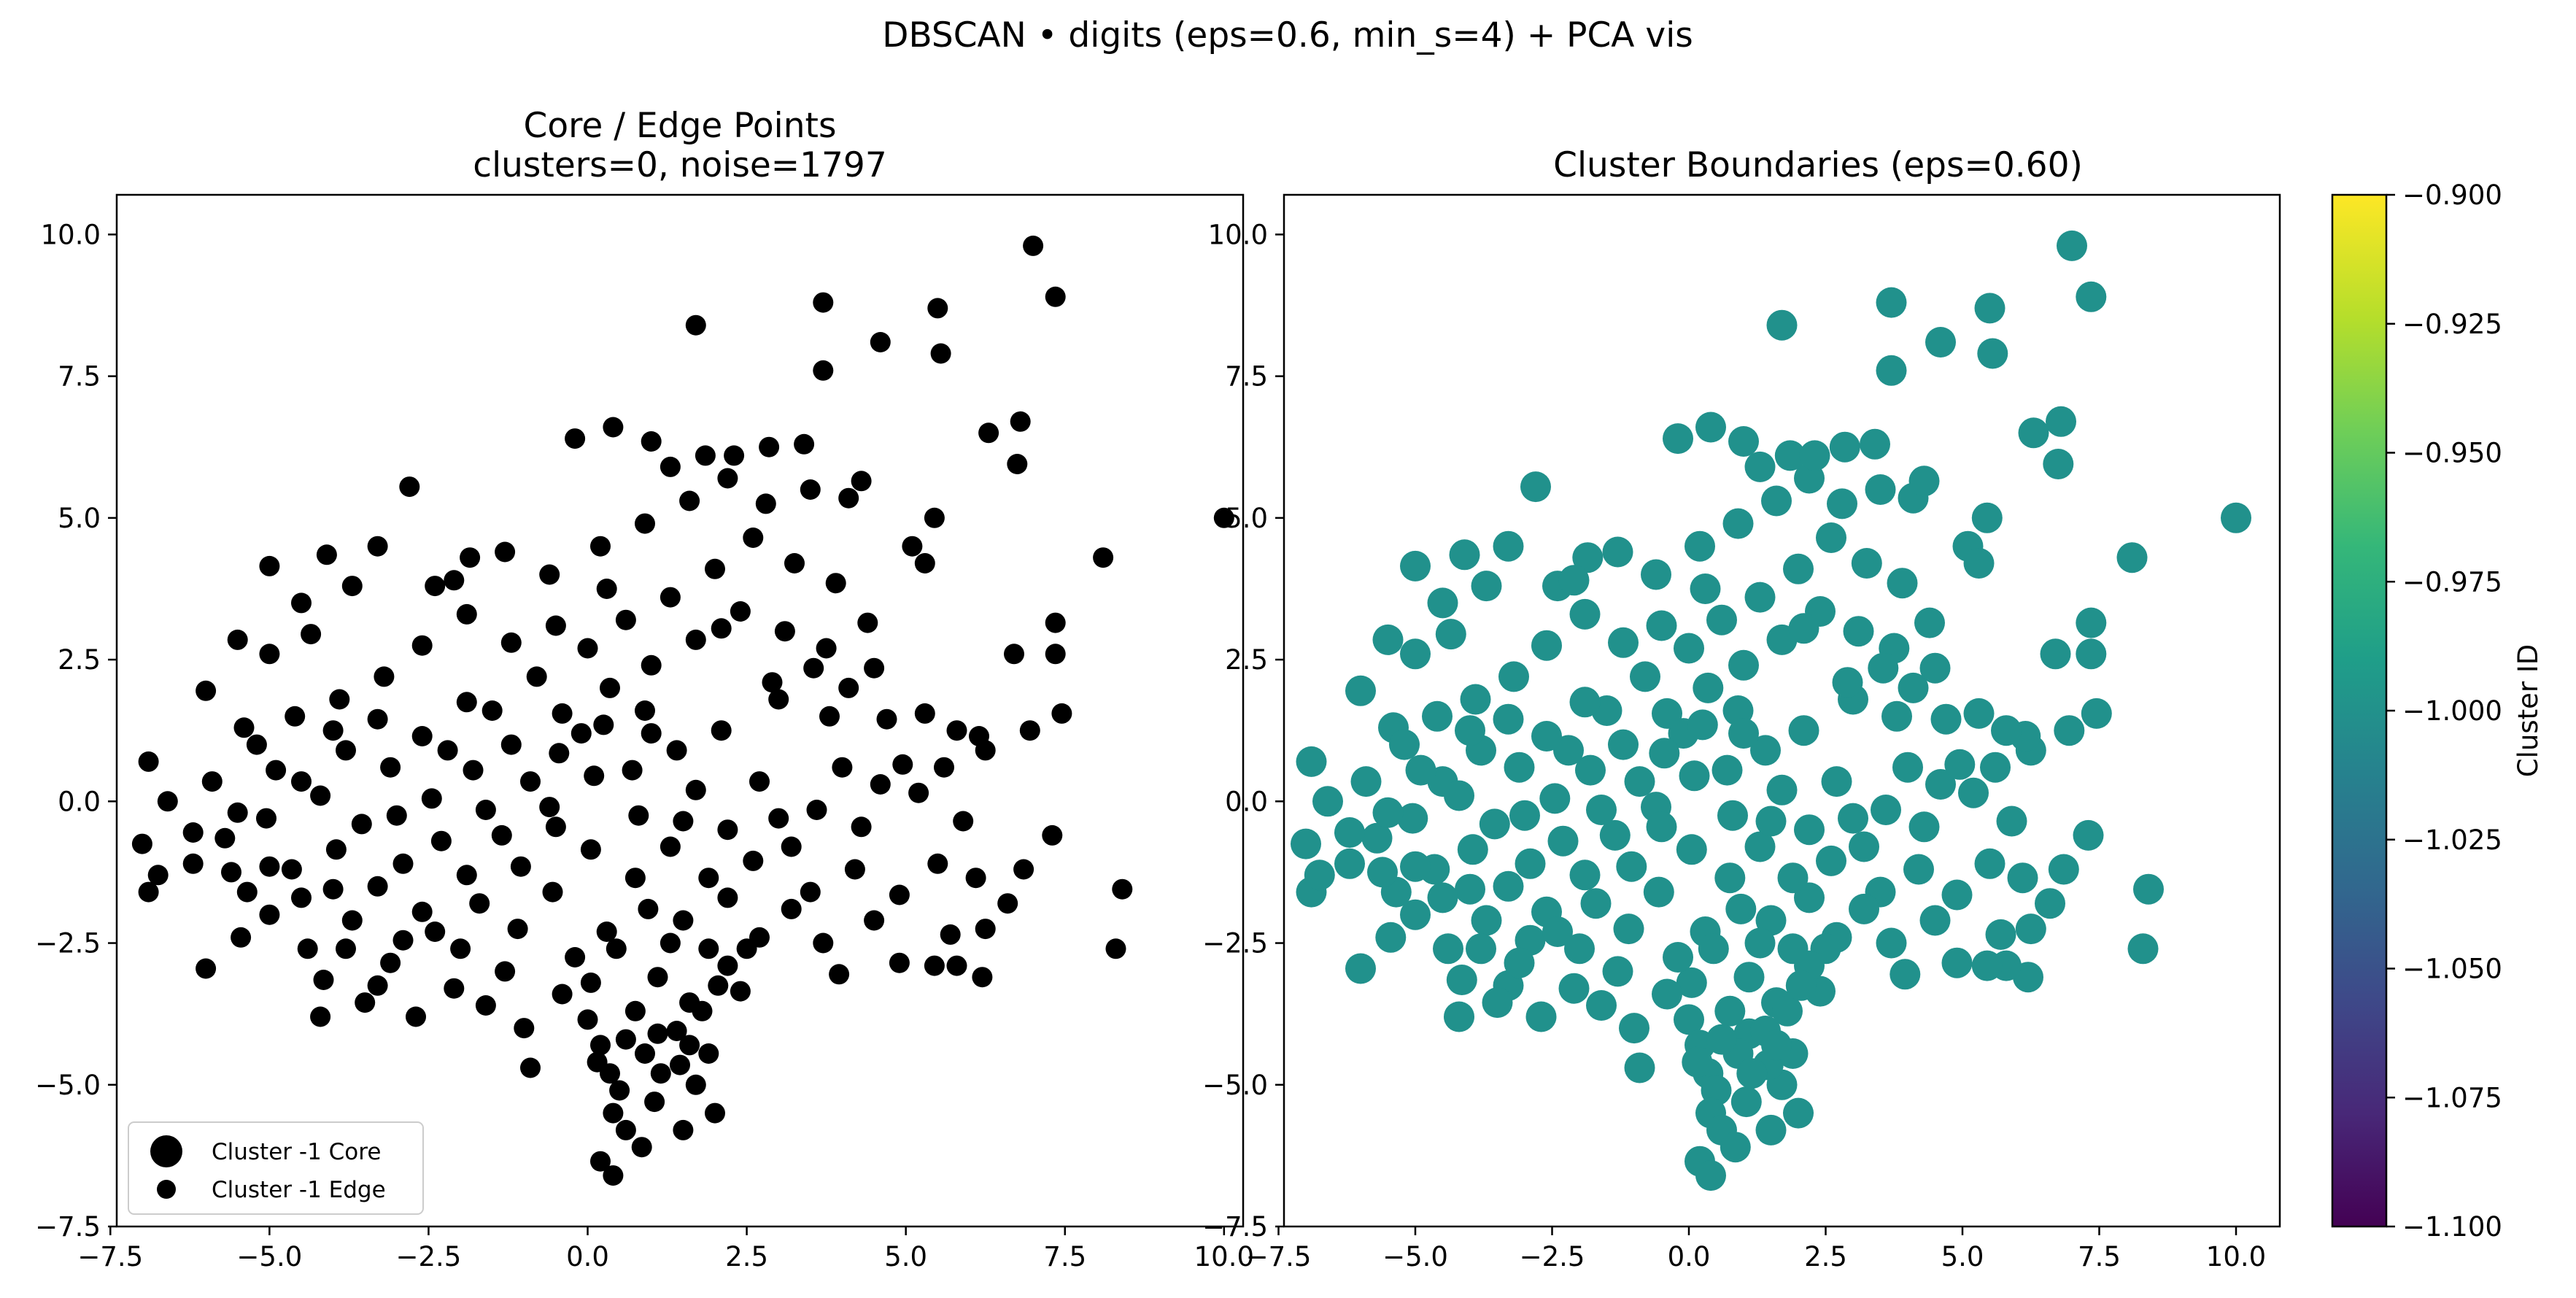  I want to click on right-x-tick-label: 2.5, so click(1825, 1256).